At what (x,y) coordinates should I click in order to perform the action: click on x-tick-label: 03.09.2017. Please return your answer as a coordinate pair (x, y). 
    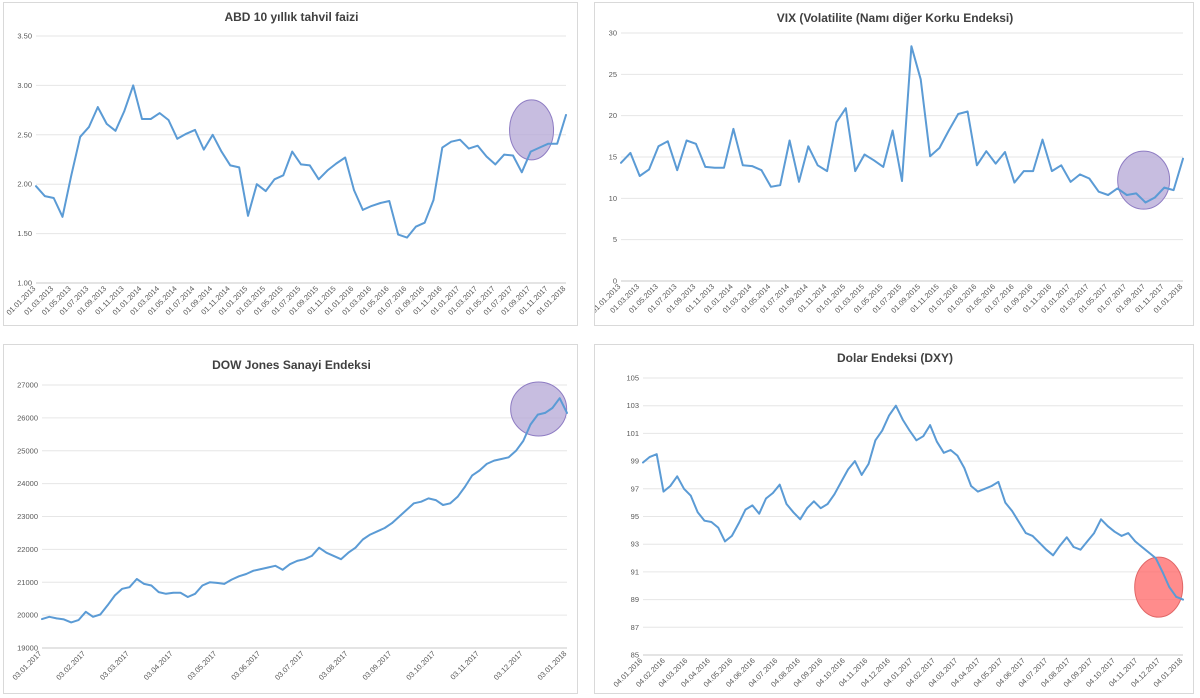
    Looking at the image, I should click on (377, 665).